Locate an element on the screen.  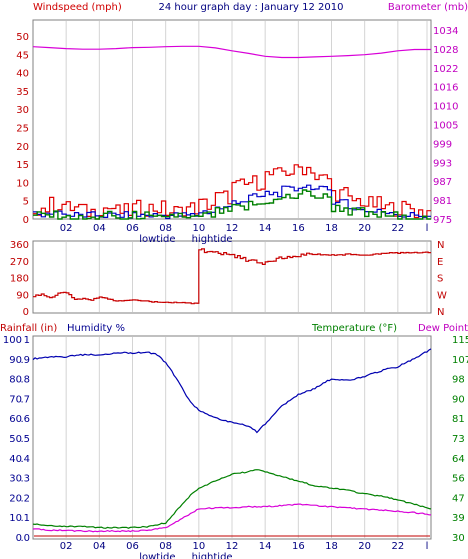
compass-tick-label: S is located at coordinates (440, 279).